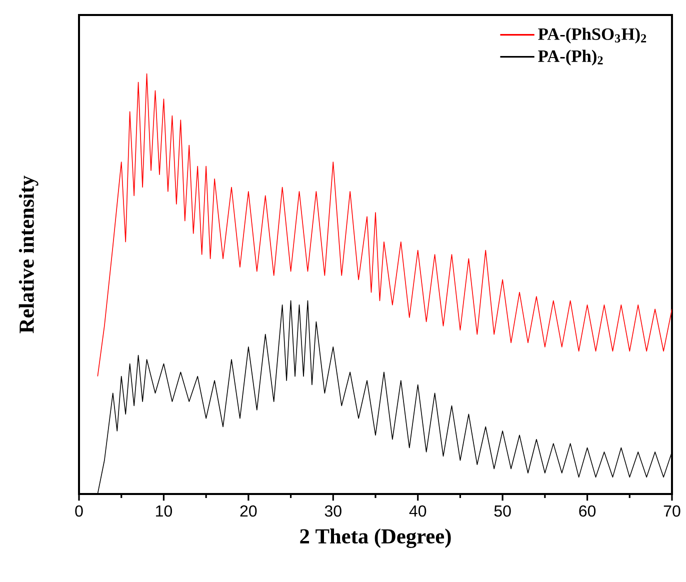 The height and width of the screenshot is (582, 686). What do you see at coordinates (79, 511) in the screenshot?
I see `x-tick-label: 0` at bounding box center [79, 511].